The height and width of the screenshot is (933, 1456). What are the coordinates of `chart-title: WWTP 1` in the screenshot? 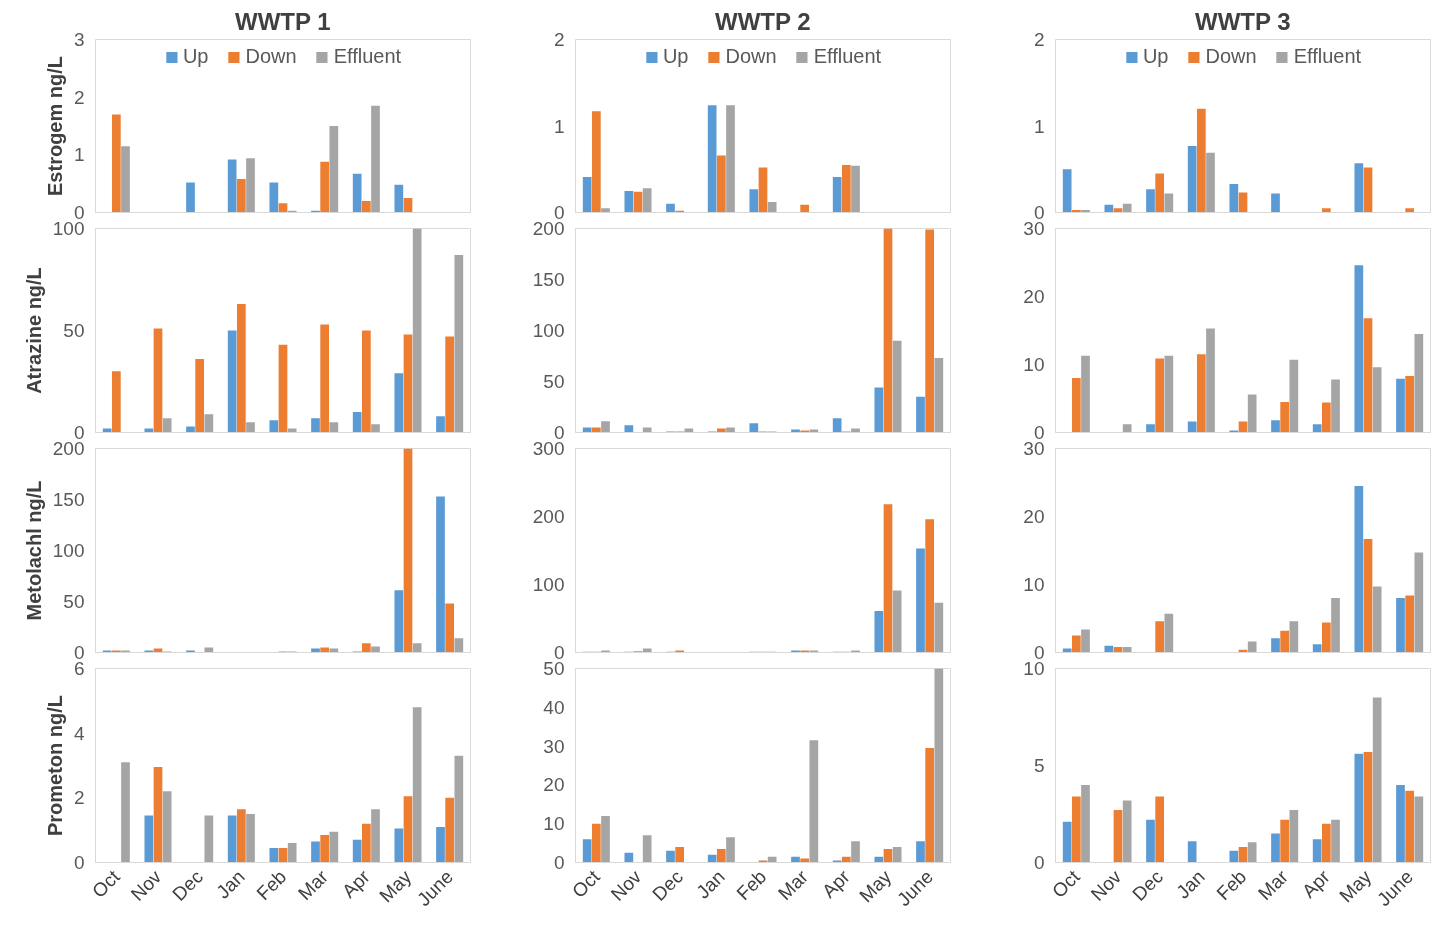 It's located at (283, 21).